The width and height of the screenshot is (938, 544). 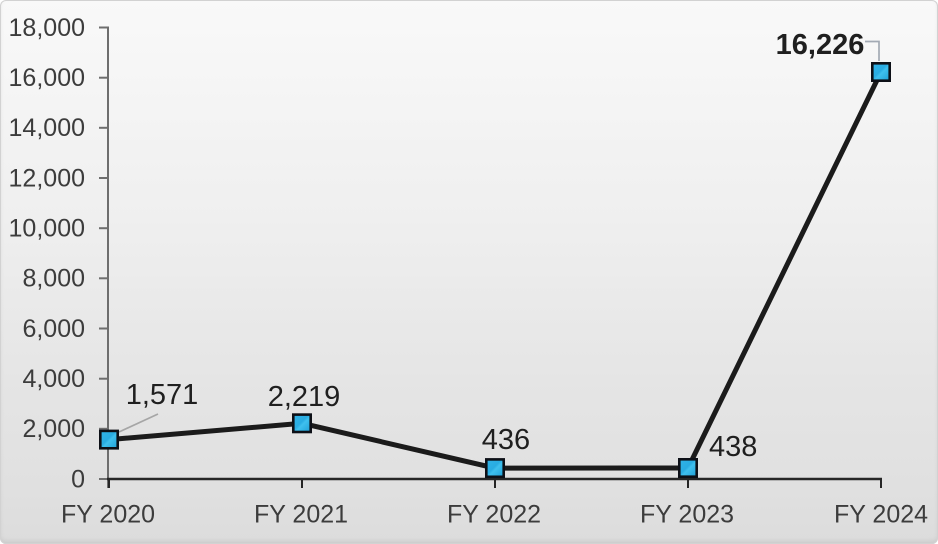 What do you see at coordinates (162, 395) in the screenshot?
I see `svg-text: 1,571` at bounding box center [162, 395].